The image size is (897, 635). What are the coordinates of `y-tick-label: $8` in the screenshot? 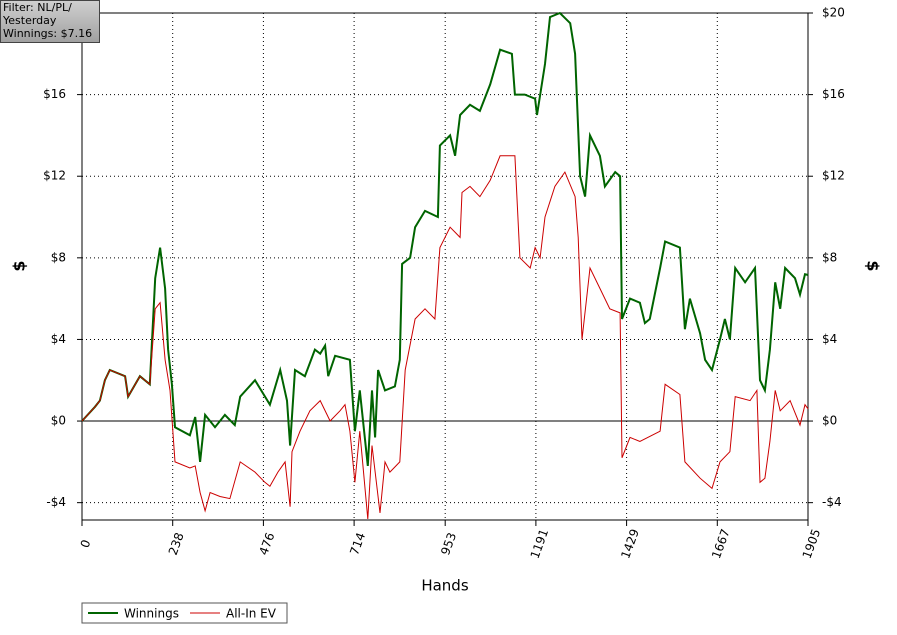 It's located at (58, 257).